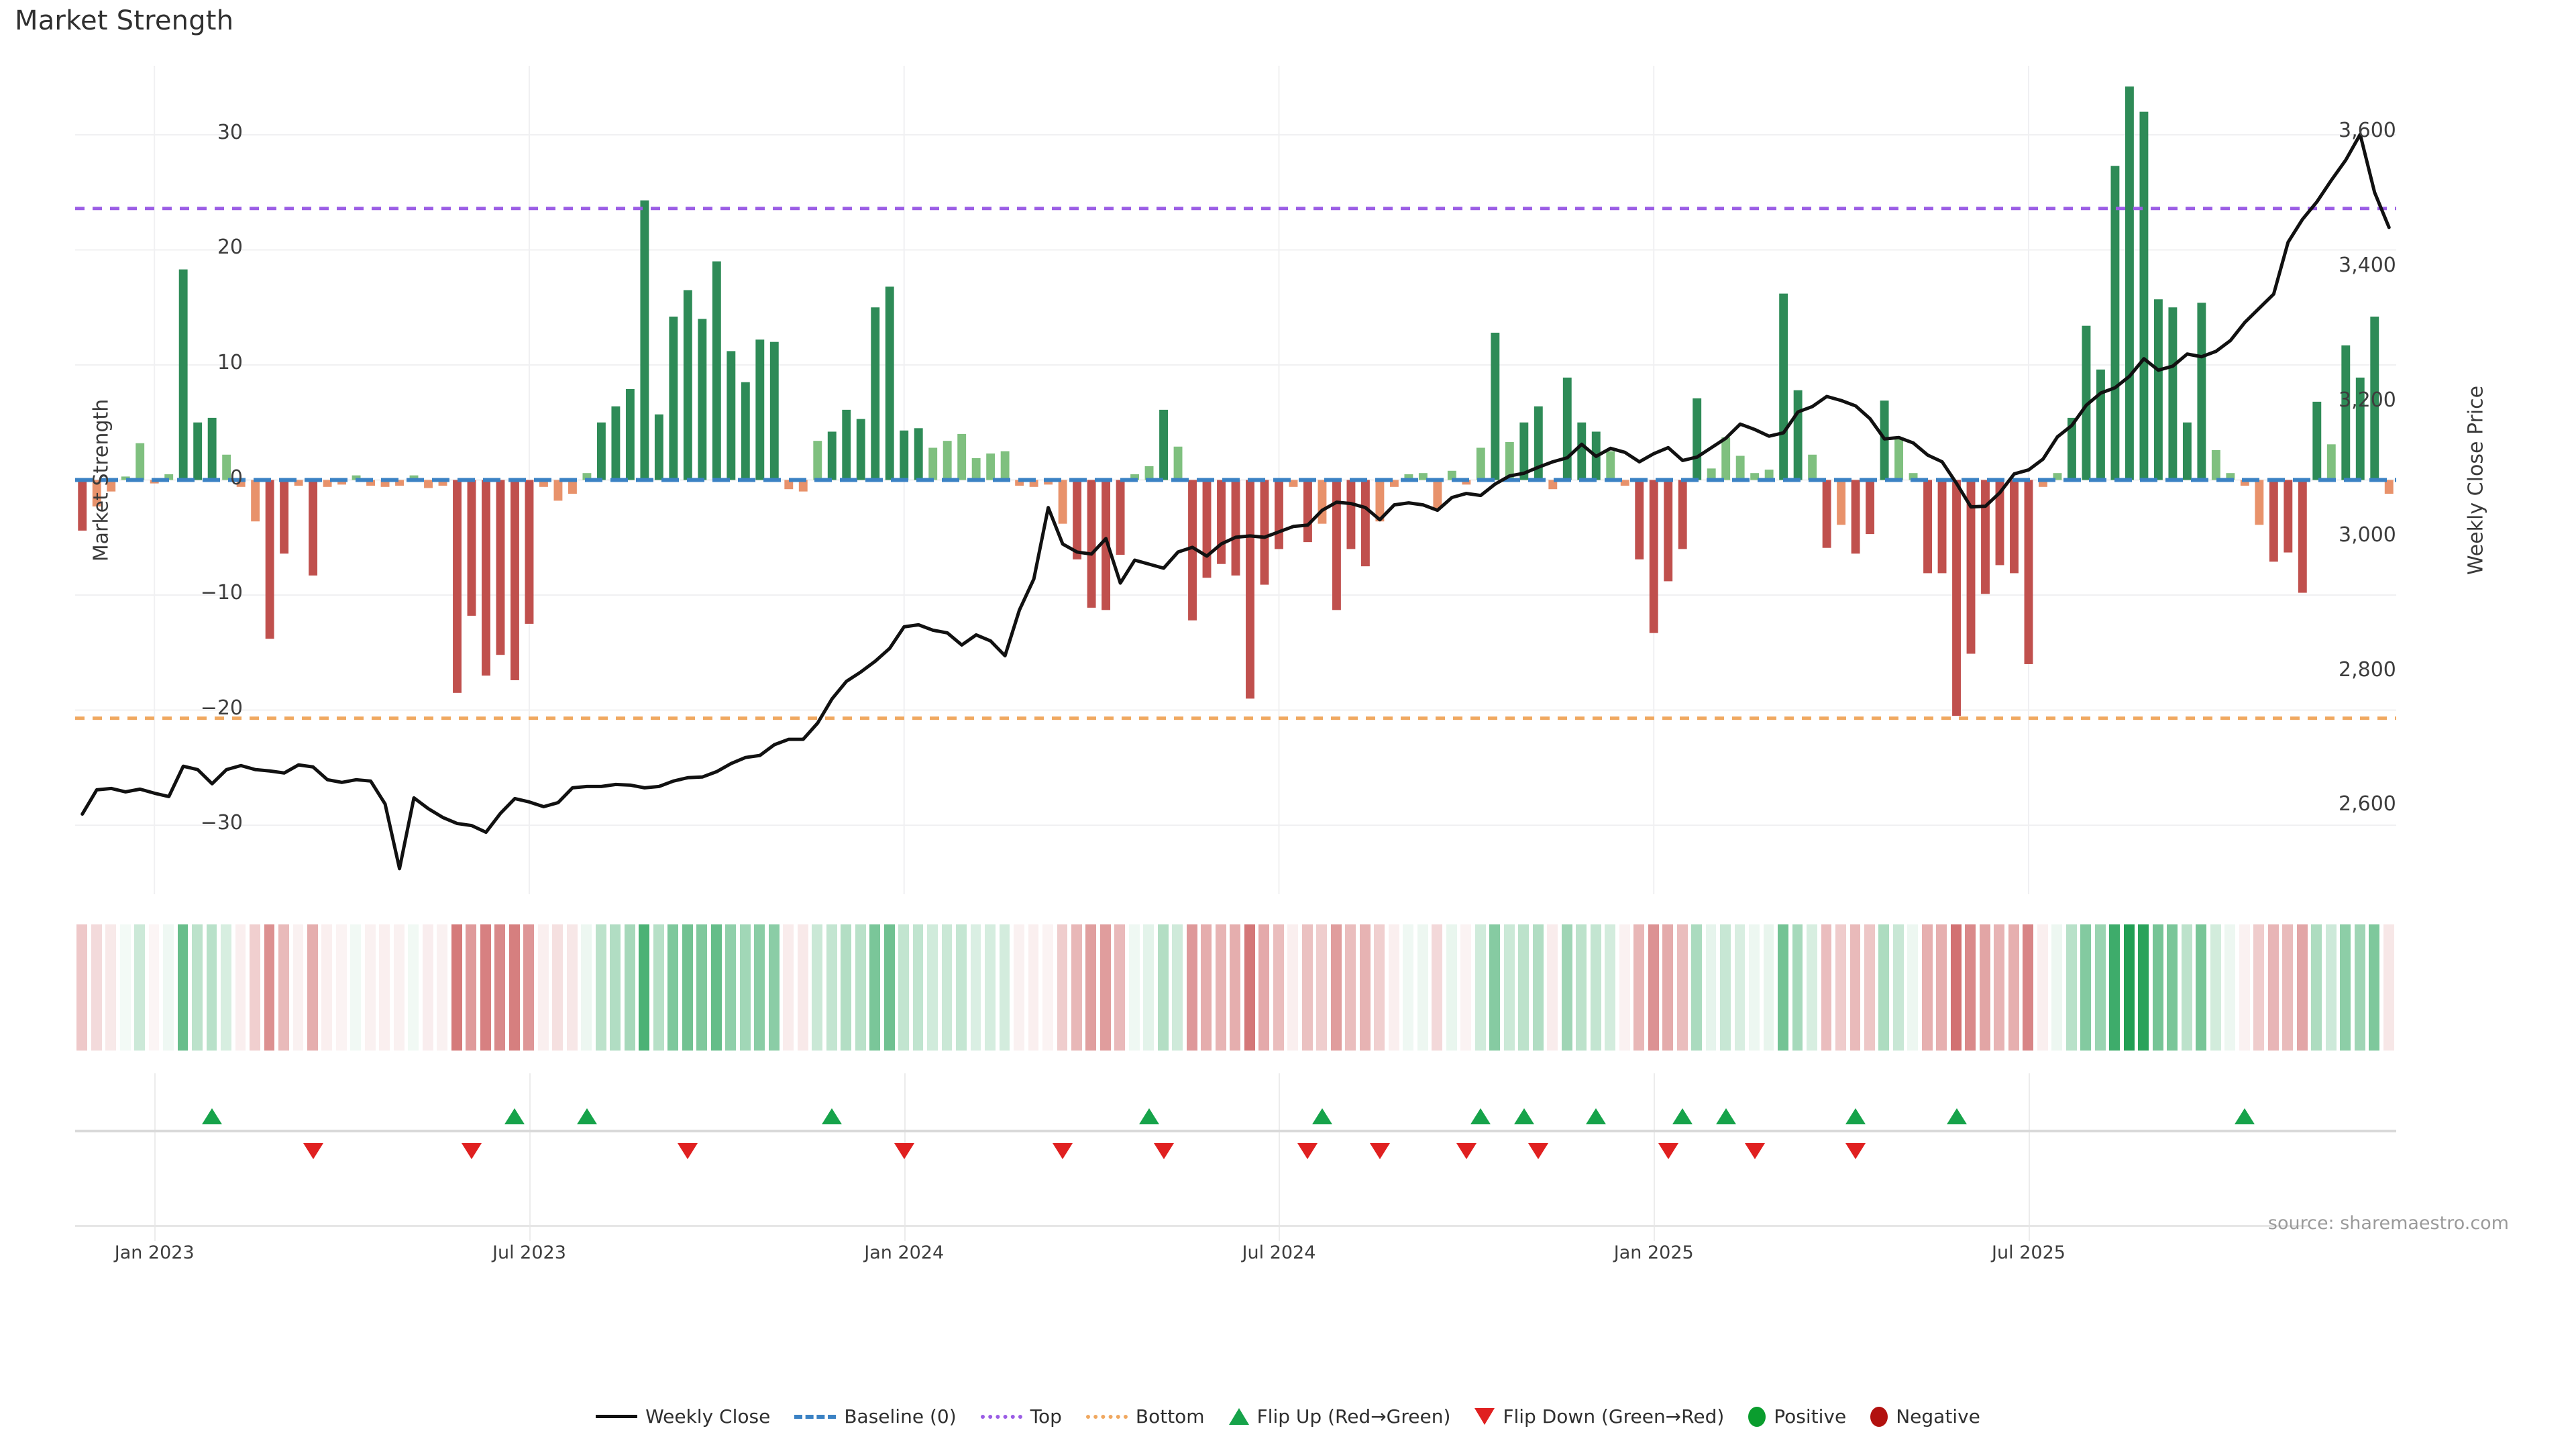 Image resolution: width=2576 pixels, height=1449 pixels. I want to click on y-axis-left-tick: 30, so click(230, 132).